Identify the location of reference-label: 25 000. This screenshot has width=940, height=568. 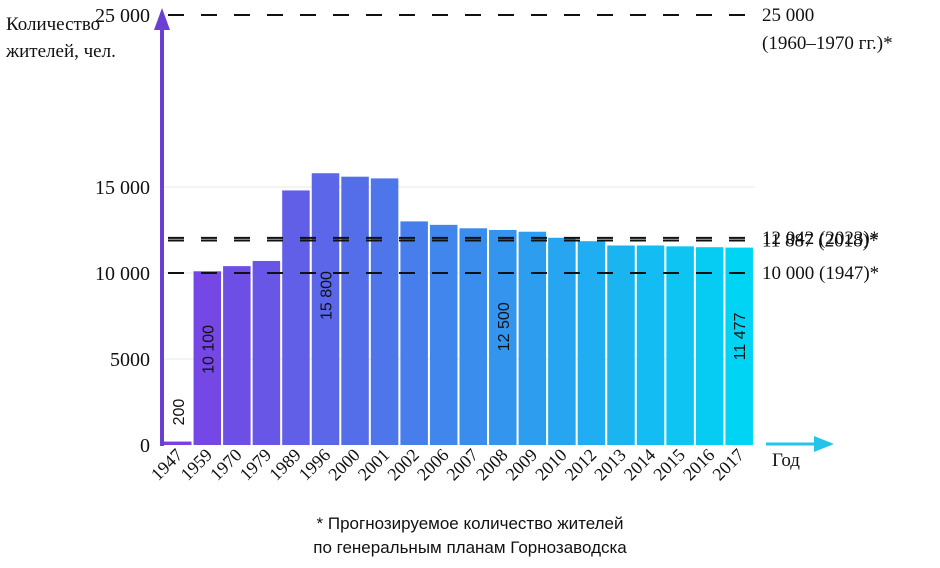
(788, 15).